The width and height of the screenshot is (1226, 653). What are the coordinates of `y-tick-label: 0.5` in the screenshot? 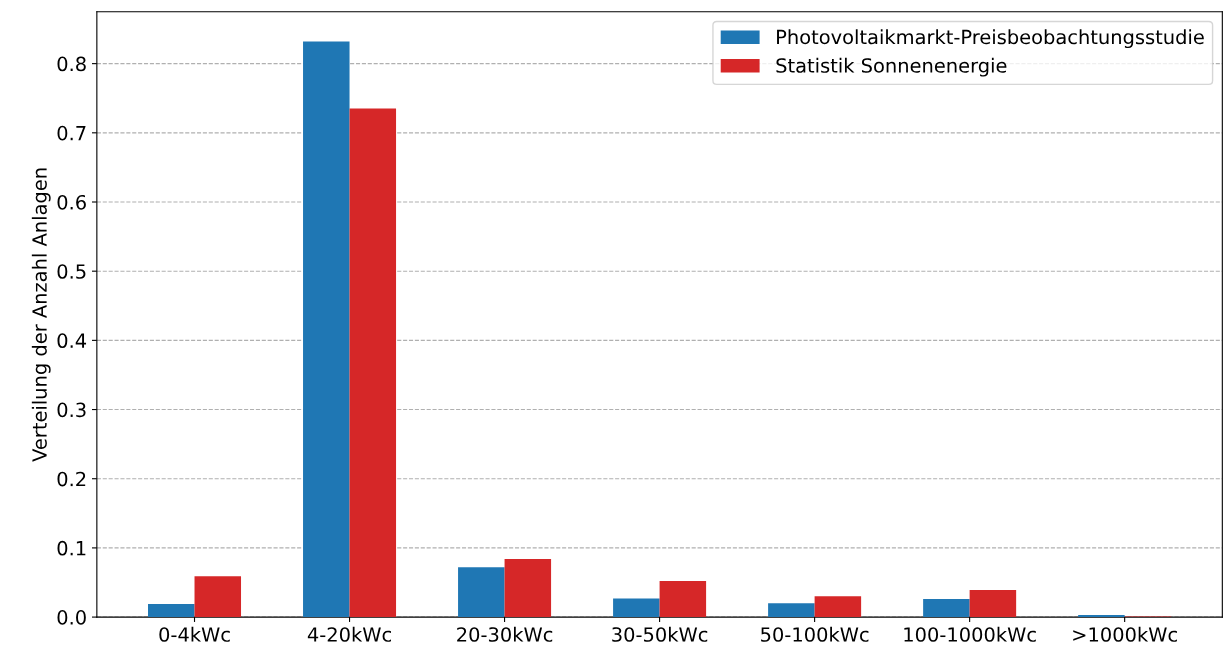 It's located at (71, 271).